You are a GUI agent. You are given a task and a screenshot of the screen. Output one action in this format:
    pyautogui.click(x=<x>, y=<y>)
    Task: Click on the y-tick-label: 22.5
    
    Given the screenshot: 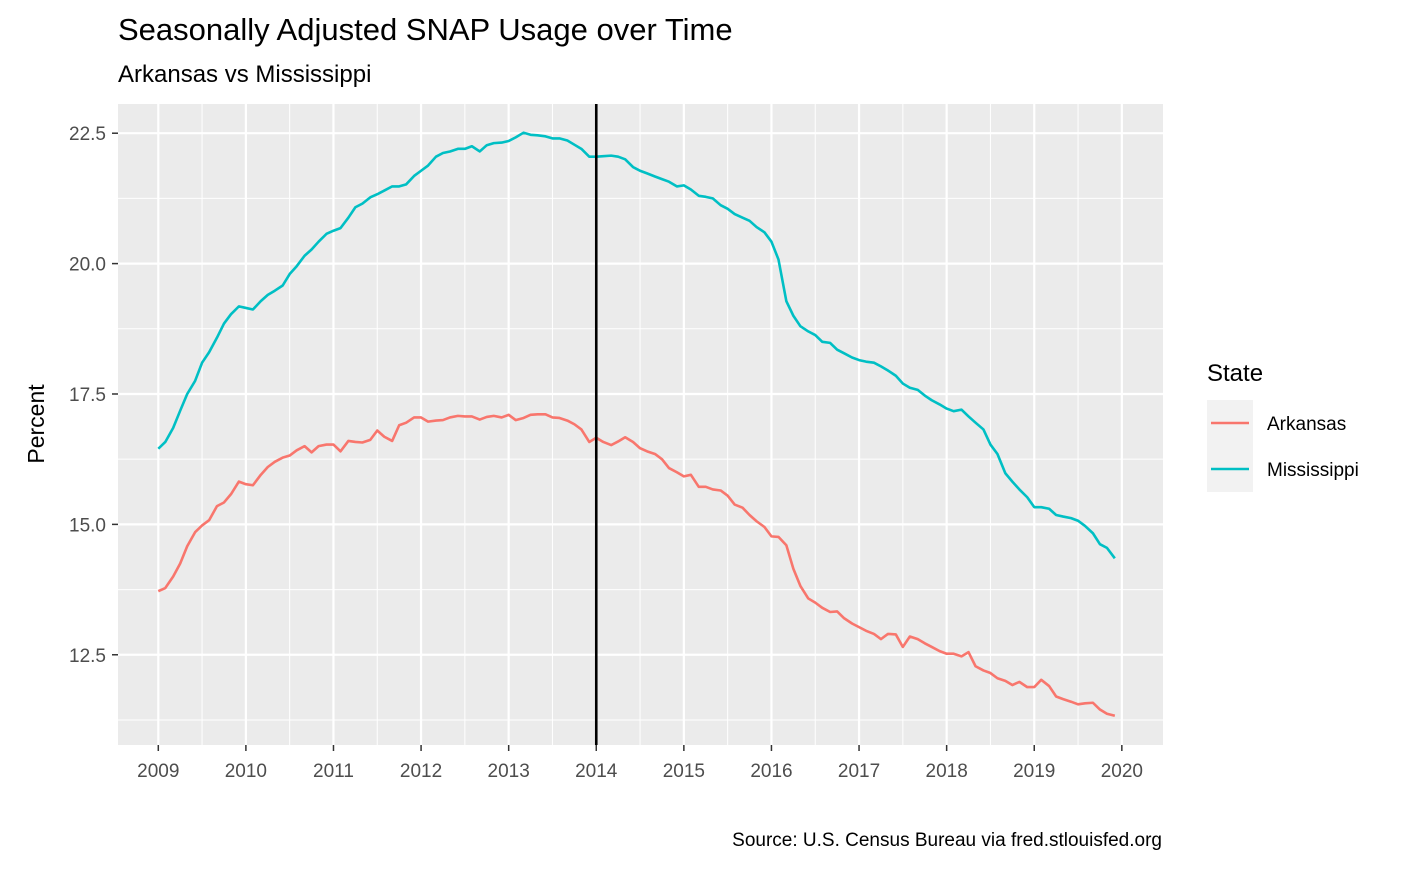 What is the action you would take?
    pyautogui.click(x=87, y=134)
    